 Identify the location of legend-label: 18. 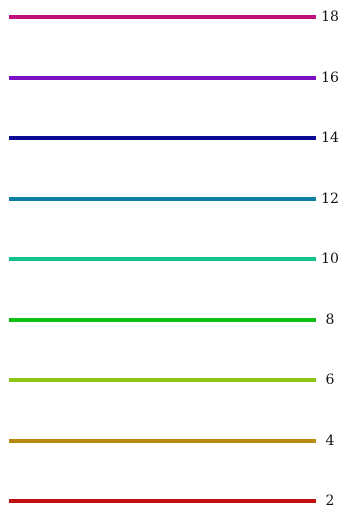
(330, 17).